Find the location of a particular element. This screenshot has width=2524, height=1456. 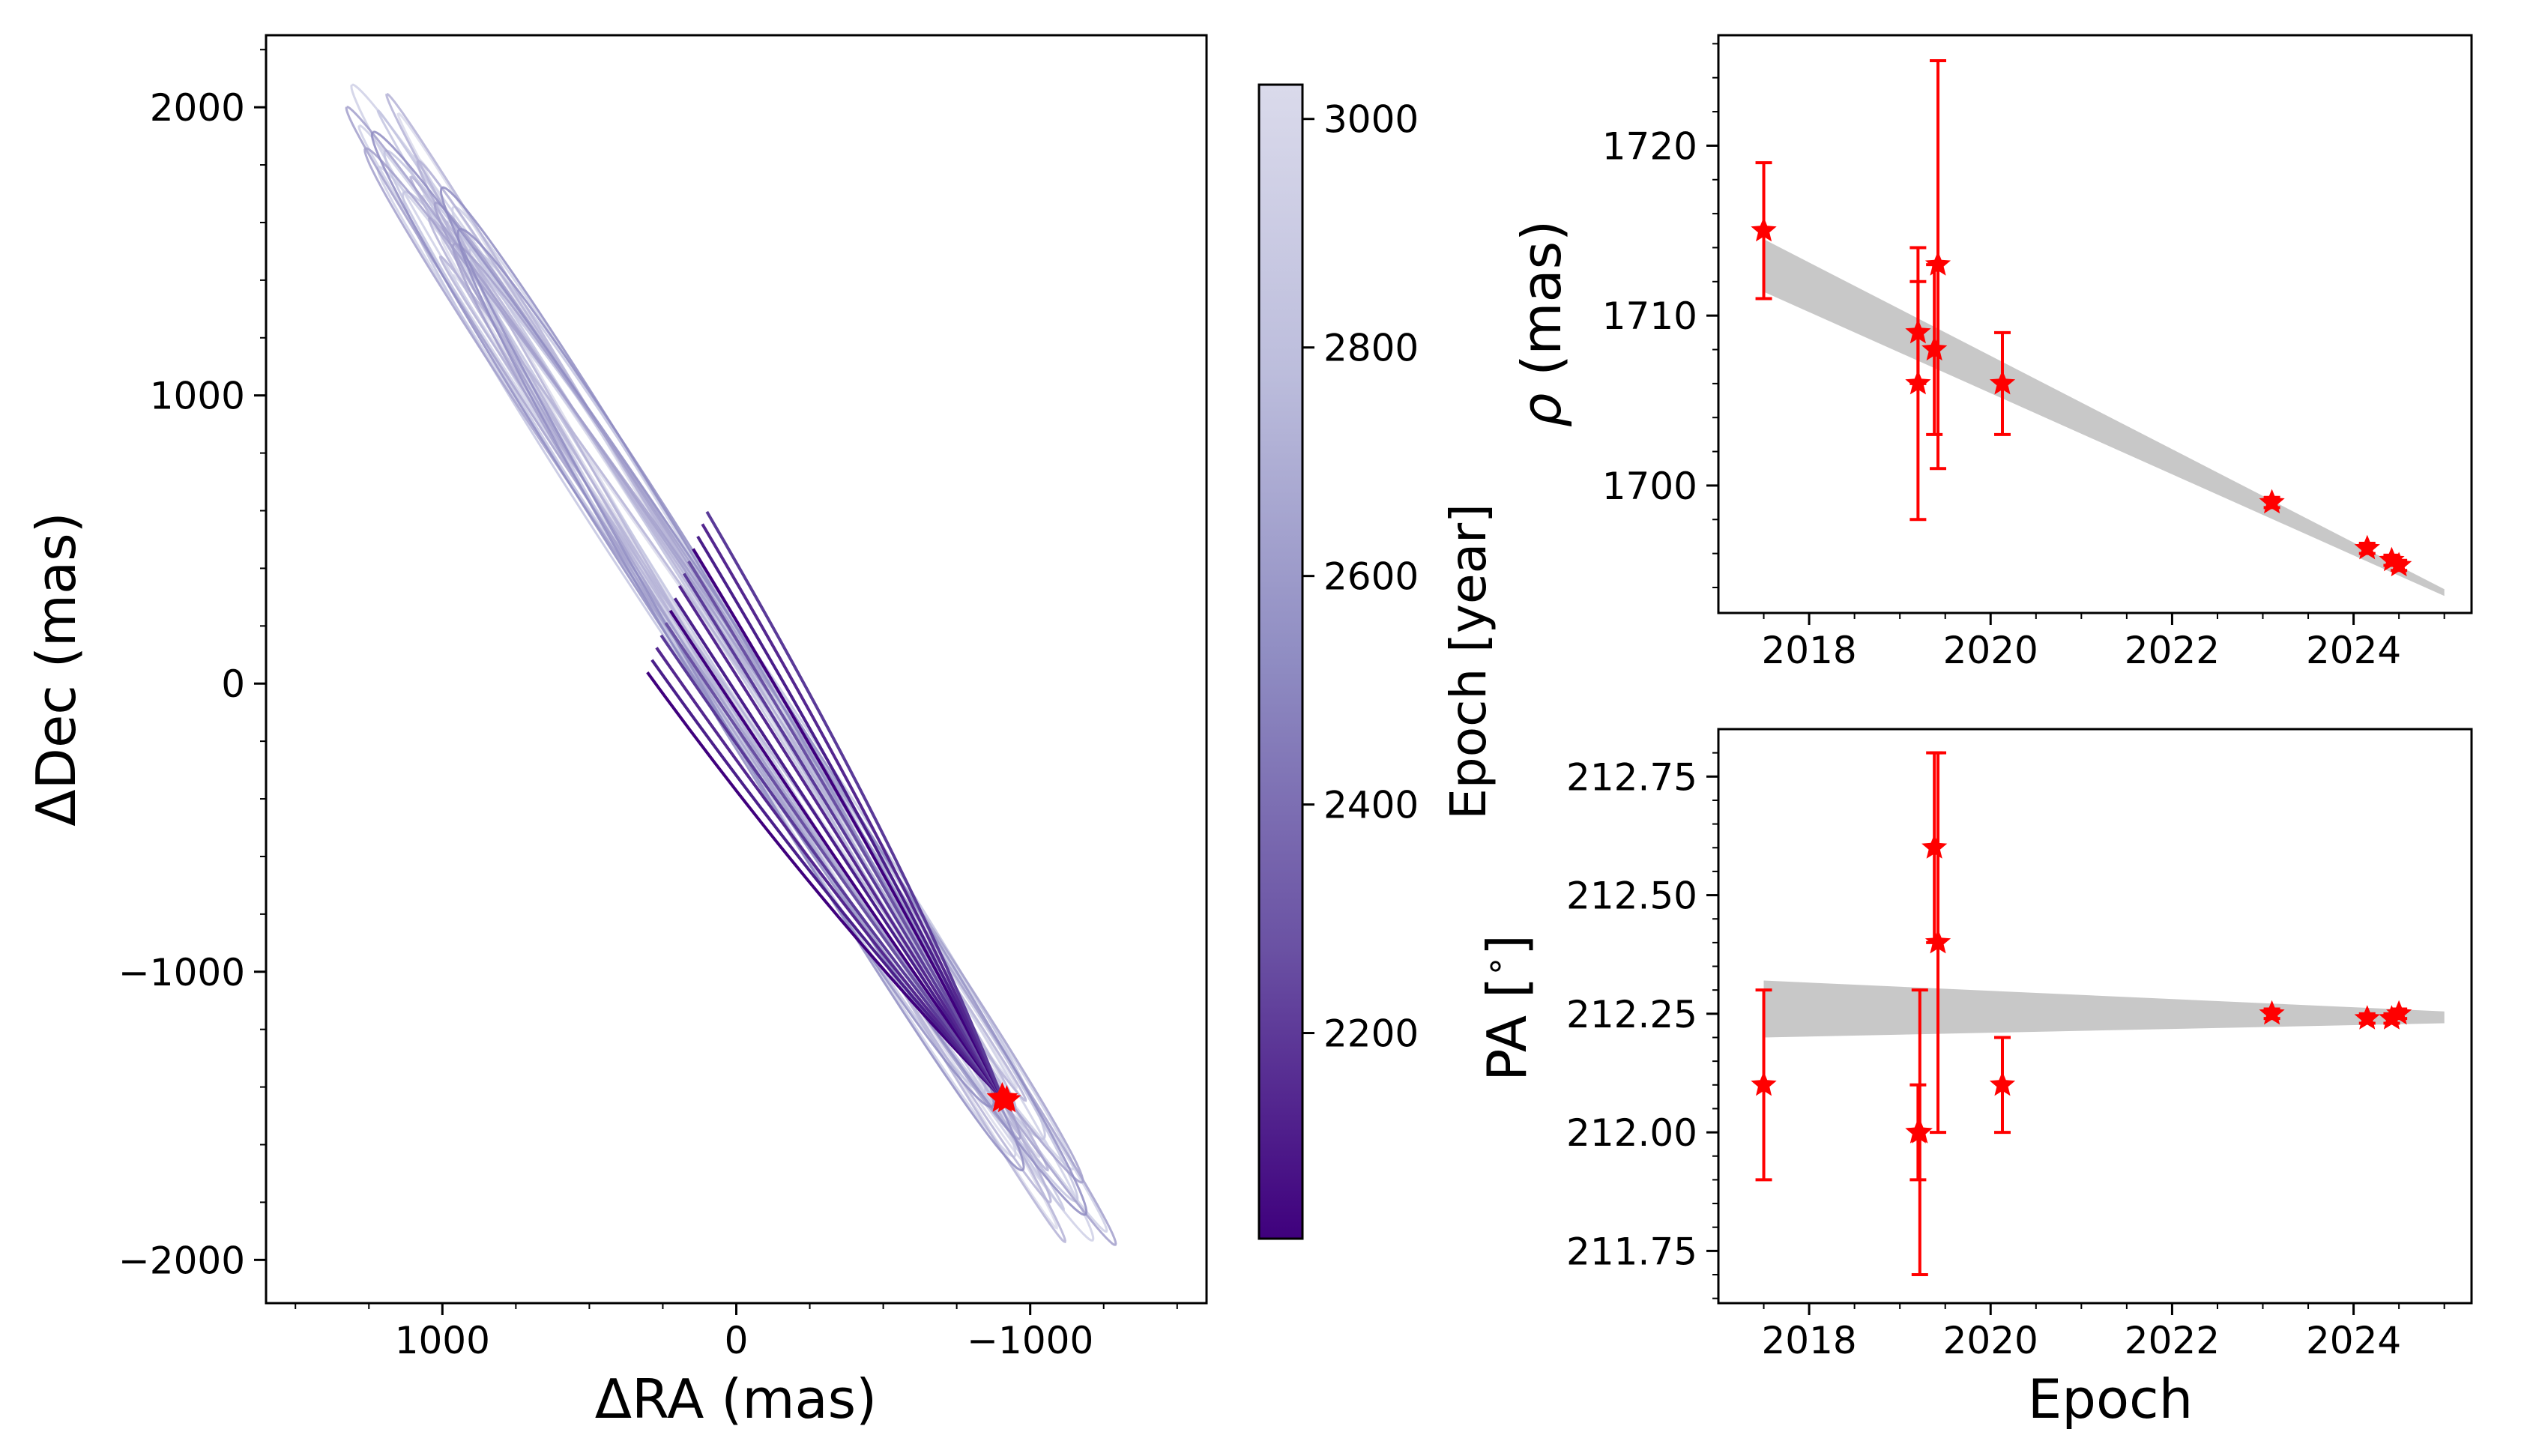

position-angle-x-tick-label: 2024 is located at coordinates (2354, 1340).